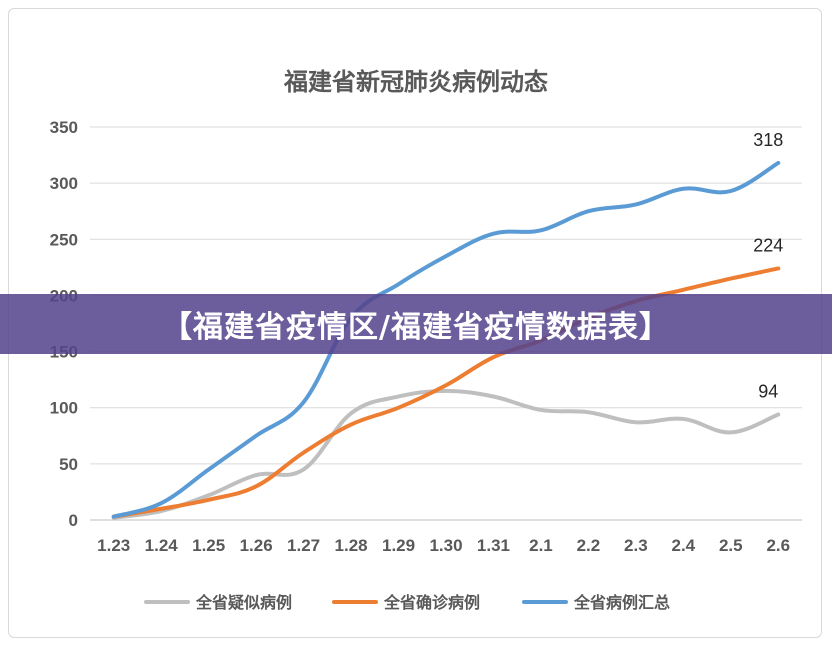 The image size is (832, 648). What do you see at coordinates (768, 391) in the screenshot?
I see `end-data-label: 94` at bounding box center [768, 391].